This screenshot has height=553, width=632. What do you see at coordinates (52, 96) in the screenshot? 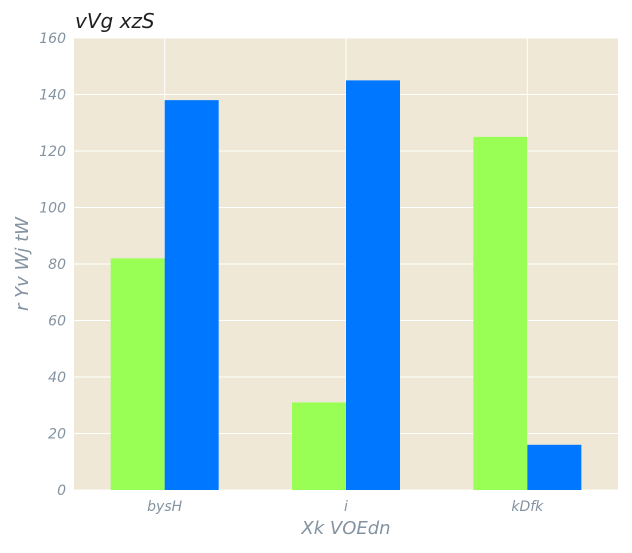
I see `y-tick-label: 140` at bounding box center [52, 96].